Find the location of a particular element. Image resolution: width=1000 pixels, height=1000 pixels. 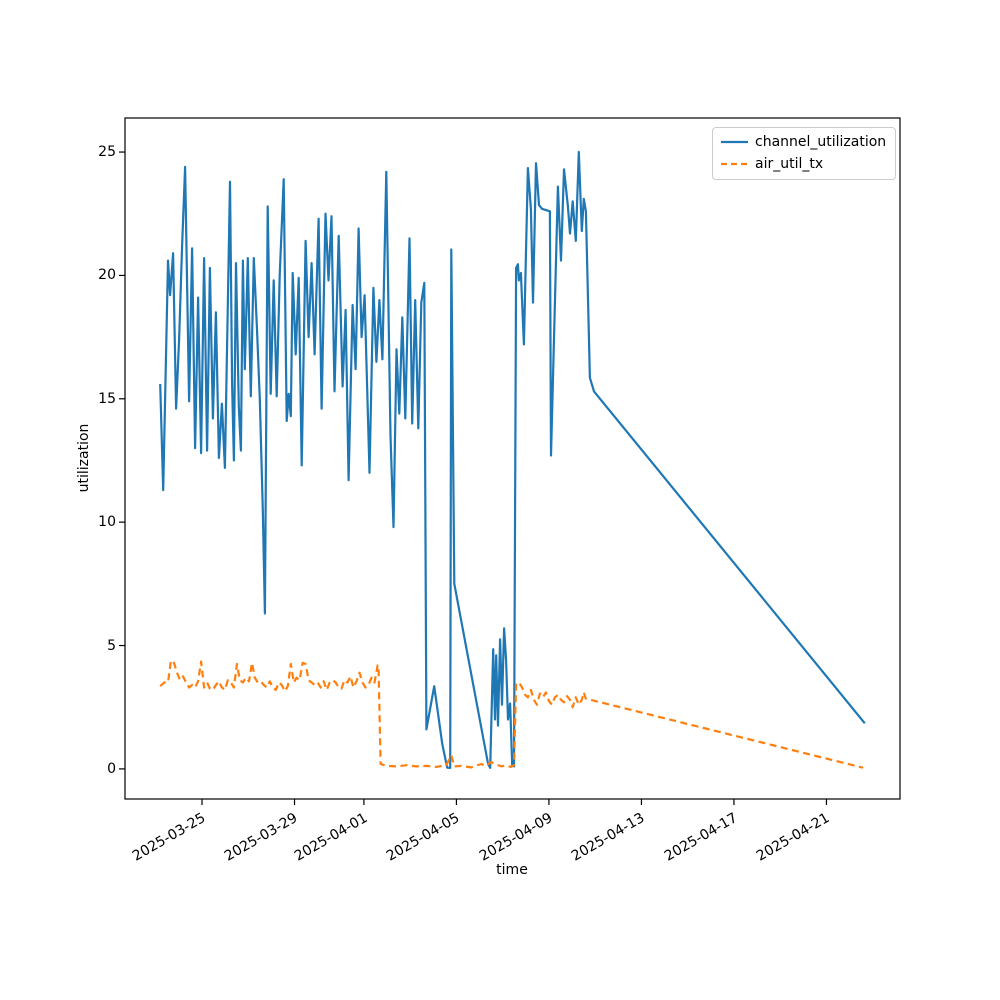

y-tick-label: 0 is located at coordinates (111, 768).